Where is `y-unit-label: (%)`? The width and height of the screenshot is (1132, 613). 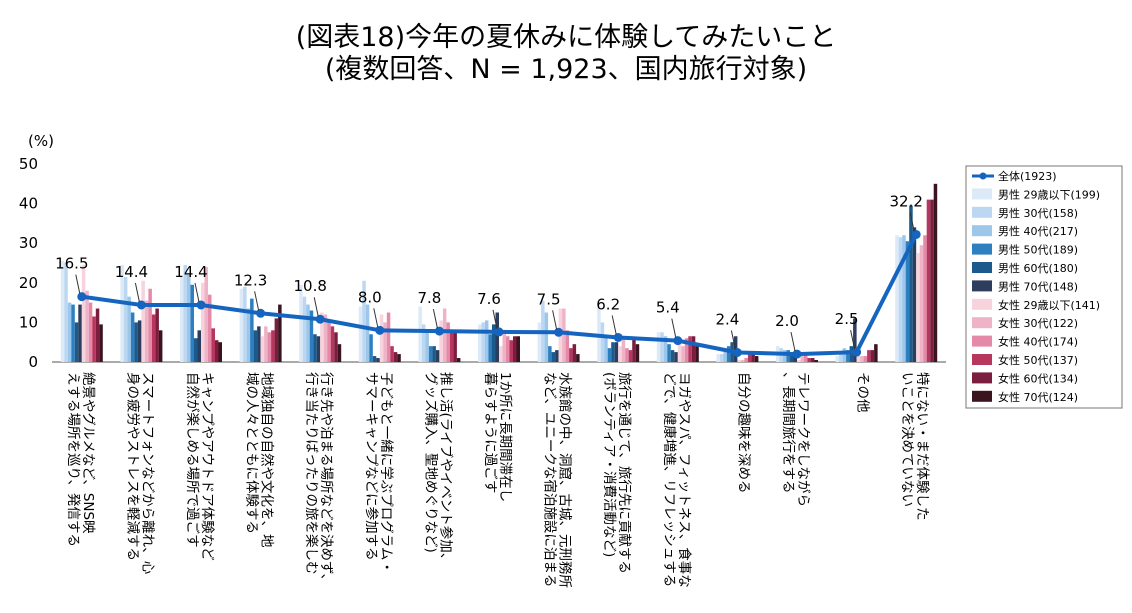
y-unit-label: (%) is located at coordinates (41, 141).